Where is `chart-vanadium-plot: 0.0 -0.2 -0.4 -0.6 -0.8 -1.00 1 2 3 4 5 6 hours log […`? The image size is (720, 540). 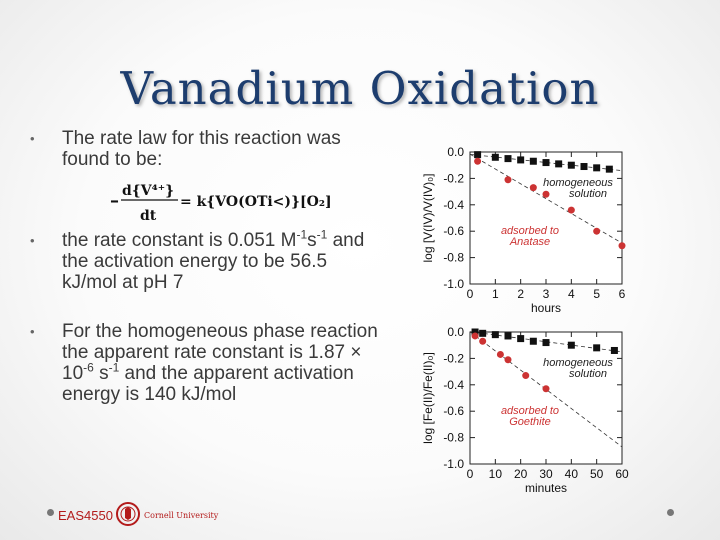
chart-vanadium-plot: 0.0 -0.2 -0.4 -0.6 -0.8 -1.00 1 2 3 4 5 6 hours log [… is located at coordinates (523, 230).